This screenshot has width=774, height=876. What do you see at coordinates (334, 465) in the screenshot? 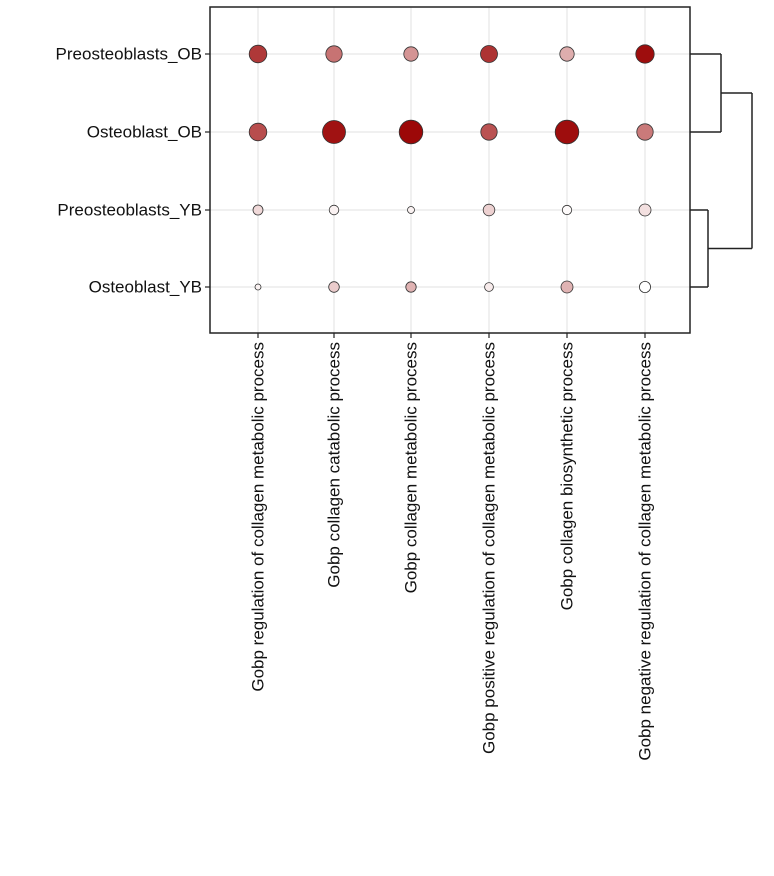
I see `x-tick-label: Gobp collagen catabolic process` at bounding box center [334, 465].